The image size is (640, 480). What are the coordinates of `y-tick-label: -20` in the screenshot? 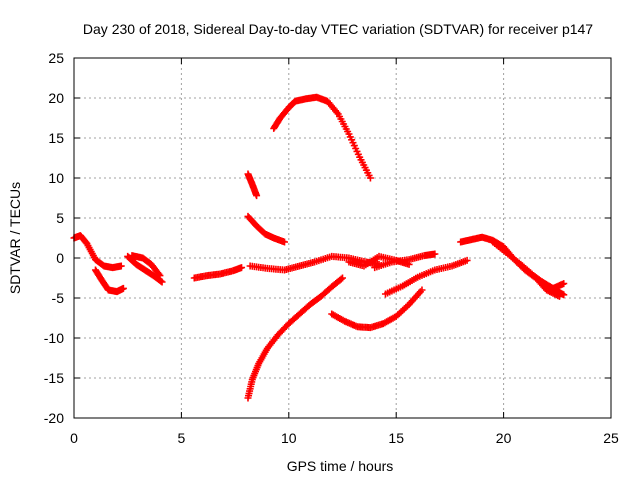 It's located at (54, 418).